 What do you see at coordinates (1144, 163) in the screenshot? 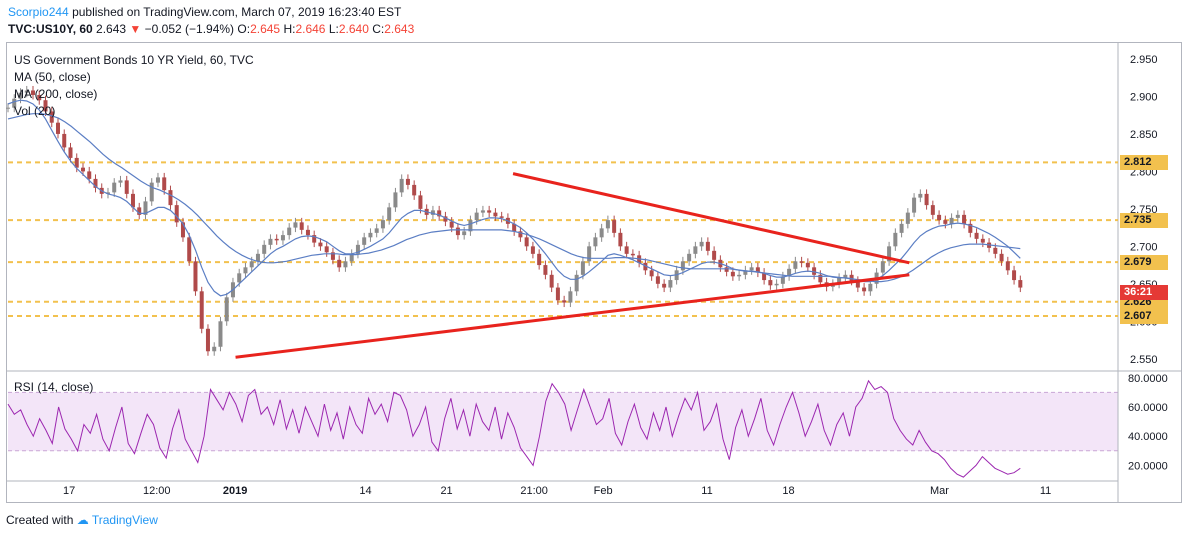
I see `level-price-tag: 2.812` at bounding box center [1144, 163].